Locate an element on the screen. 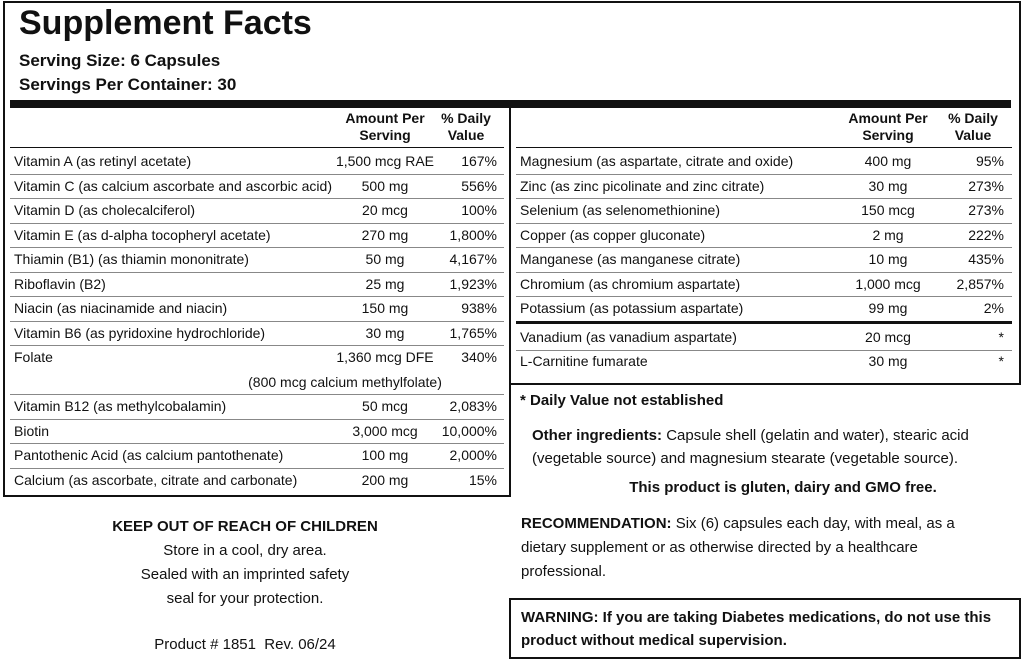 The height and width of the screenshot is (660, 1024). amount: 500 mg is located at coordinates (385, 185).